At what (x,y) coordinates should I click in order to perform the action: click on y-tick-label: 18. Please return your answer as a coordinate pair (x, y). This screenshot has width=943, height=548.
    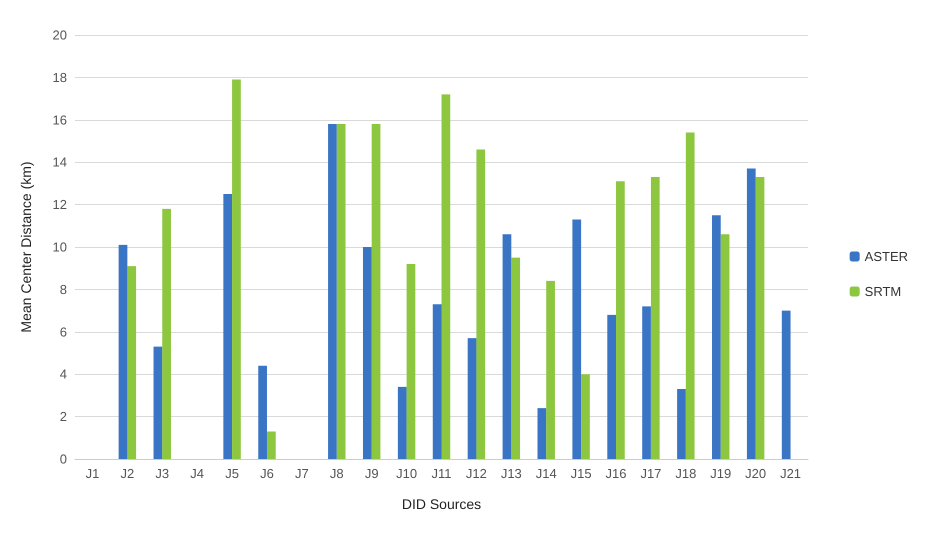
    Looking at the image, I should click on (59, 77).